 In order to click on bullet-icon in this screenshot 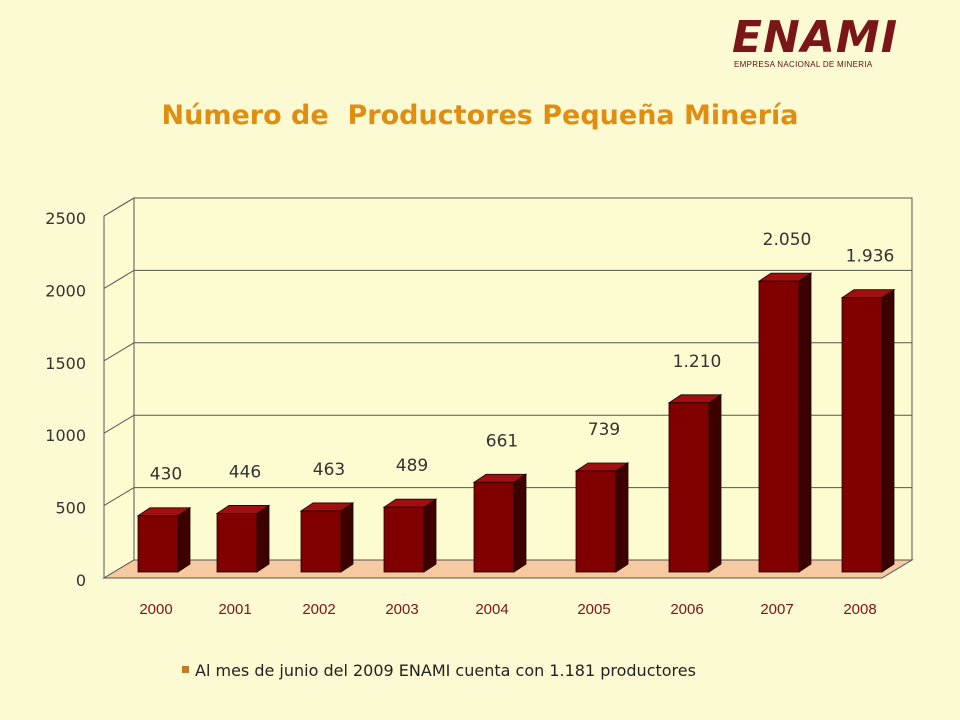, I will do `click(185, 669)`.